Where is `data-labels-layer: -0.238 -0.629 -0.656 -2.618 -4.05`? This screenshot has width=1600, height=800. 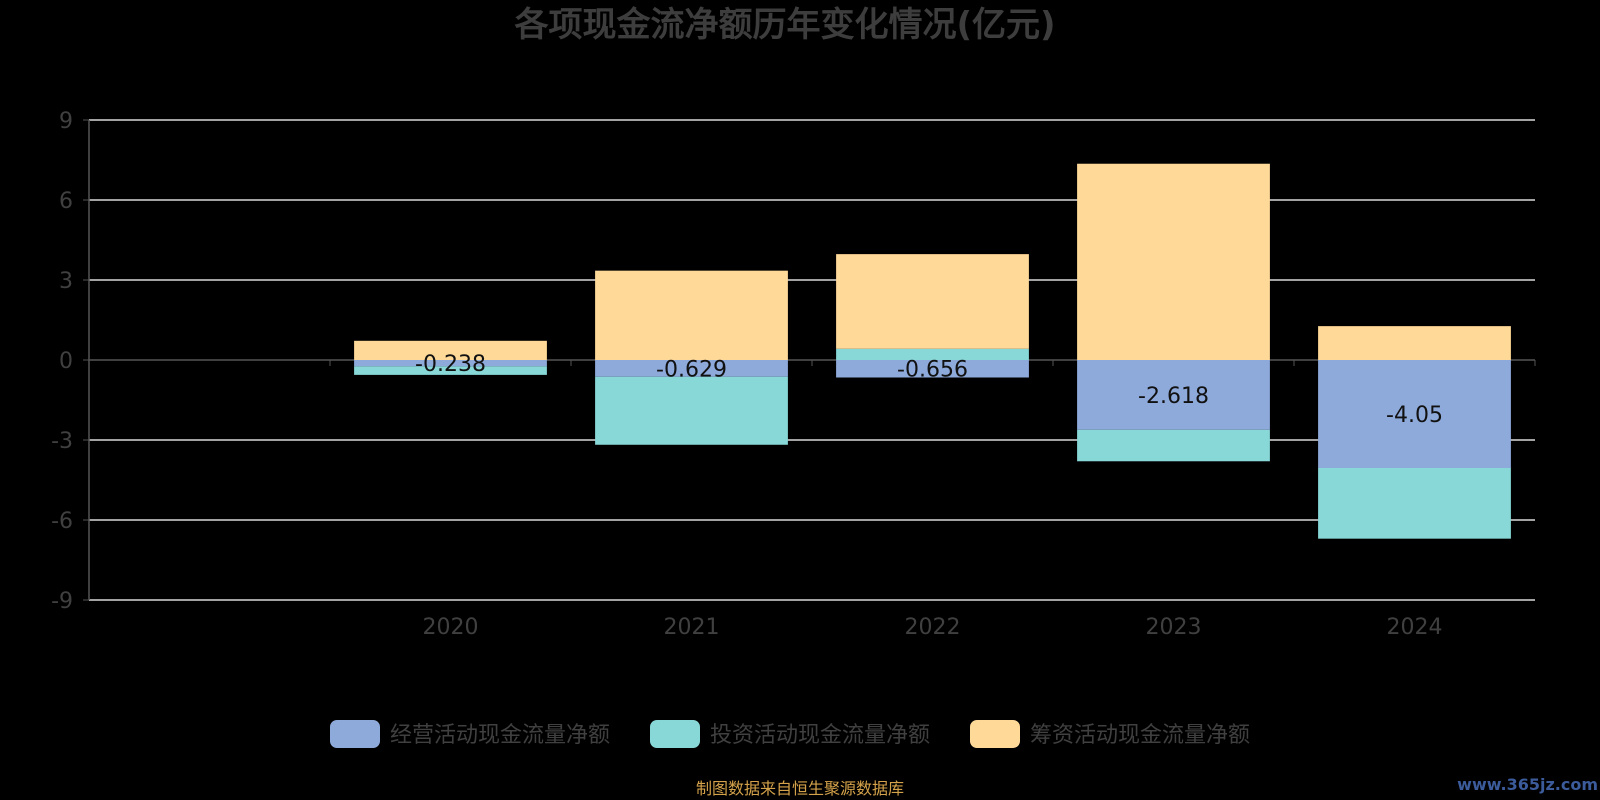 data-labels-layer: -0.238 -0.629 -0.656 -2.618 -4.05 is located at coordinates (929, 390).